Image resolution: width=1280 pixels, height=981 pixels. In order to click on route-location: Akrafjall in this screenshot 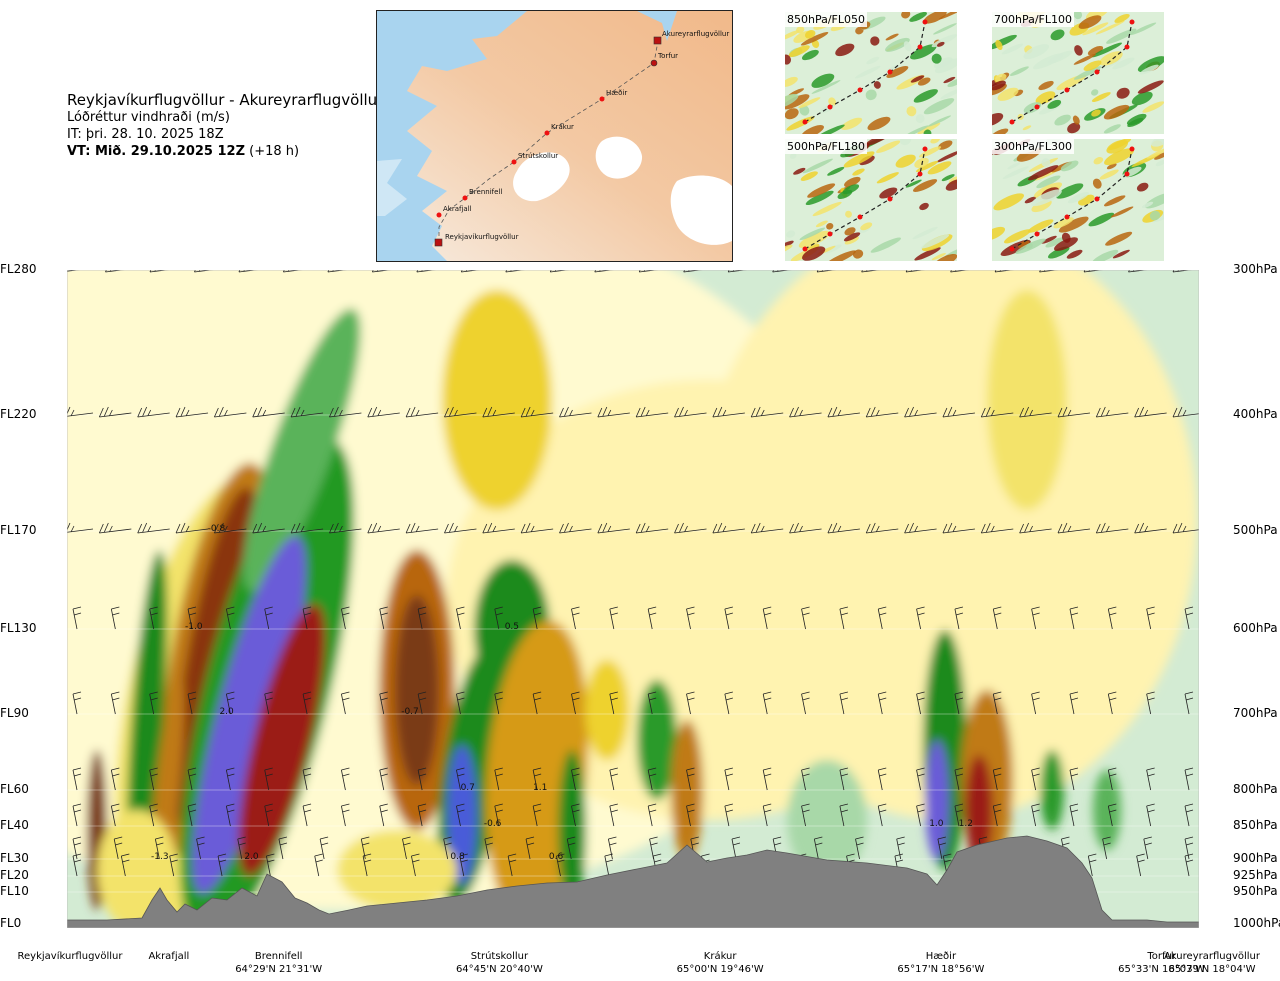, I will do `click(169, 956)`.